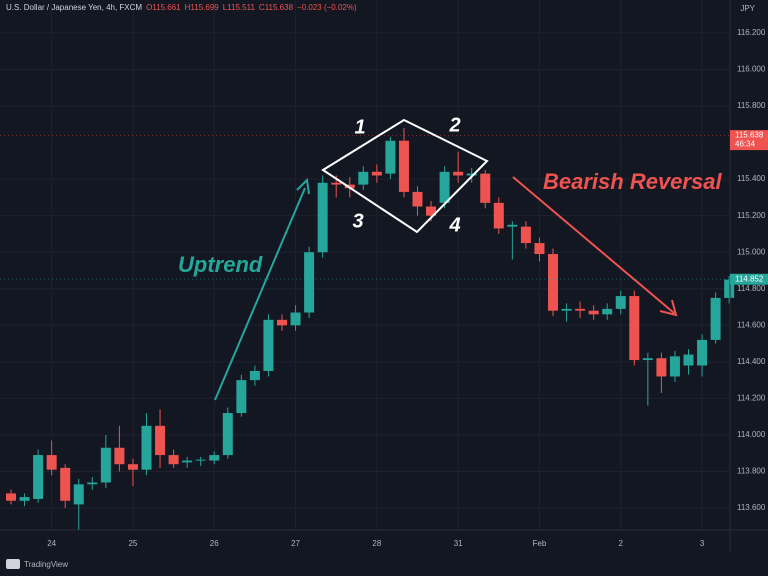 Image resolution: width=768 pixels, height=576 pixels. What do you see at coordinates (702, 543) in the screenshot?
I see `x-tick-label: 3` at bounding box center [702, 543].